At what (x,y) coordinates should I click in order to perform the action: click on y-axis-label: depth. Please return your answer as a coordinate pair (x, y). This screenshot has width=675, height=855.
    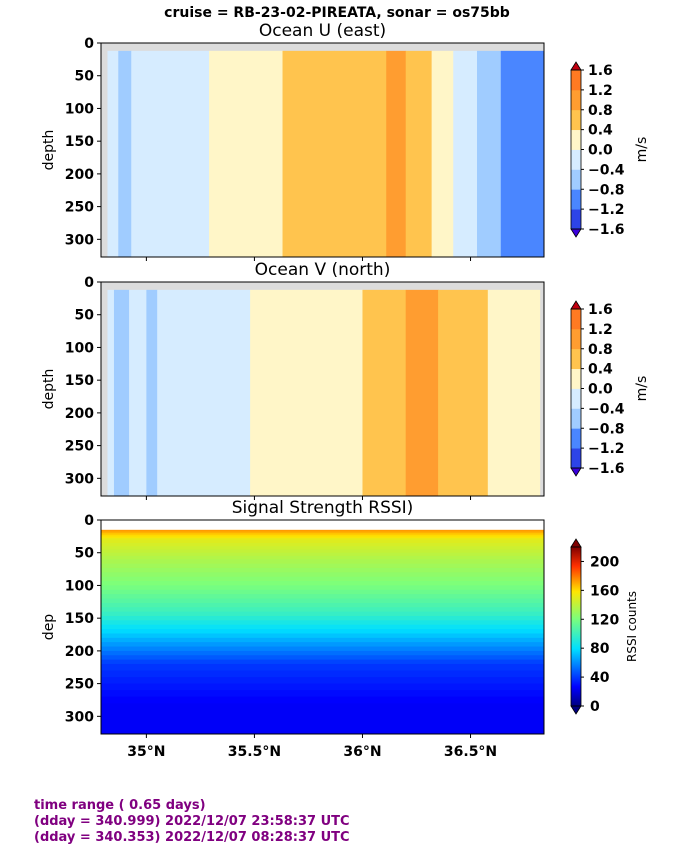
    Looking at the image, I should click on (49, 150).